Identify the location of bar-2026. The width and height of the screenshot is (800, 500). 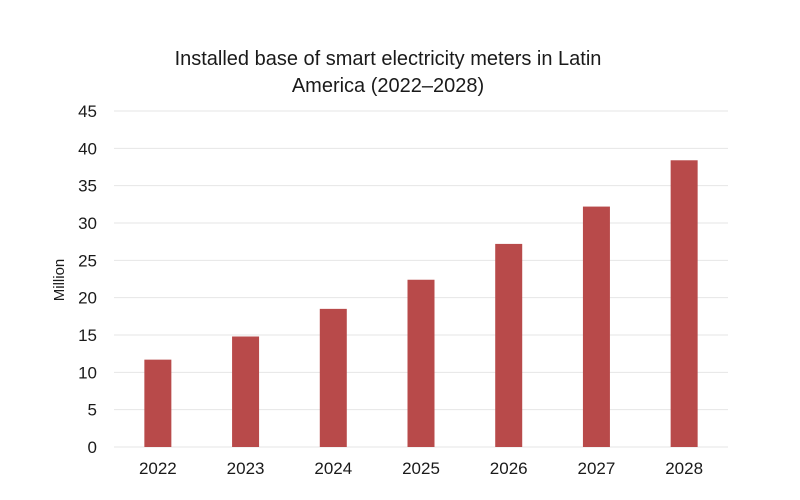
(509, 345).